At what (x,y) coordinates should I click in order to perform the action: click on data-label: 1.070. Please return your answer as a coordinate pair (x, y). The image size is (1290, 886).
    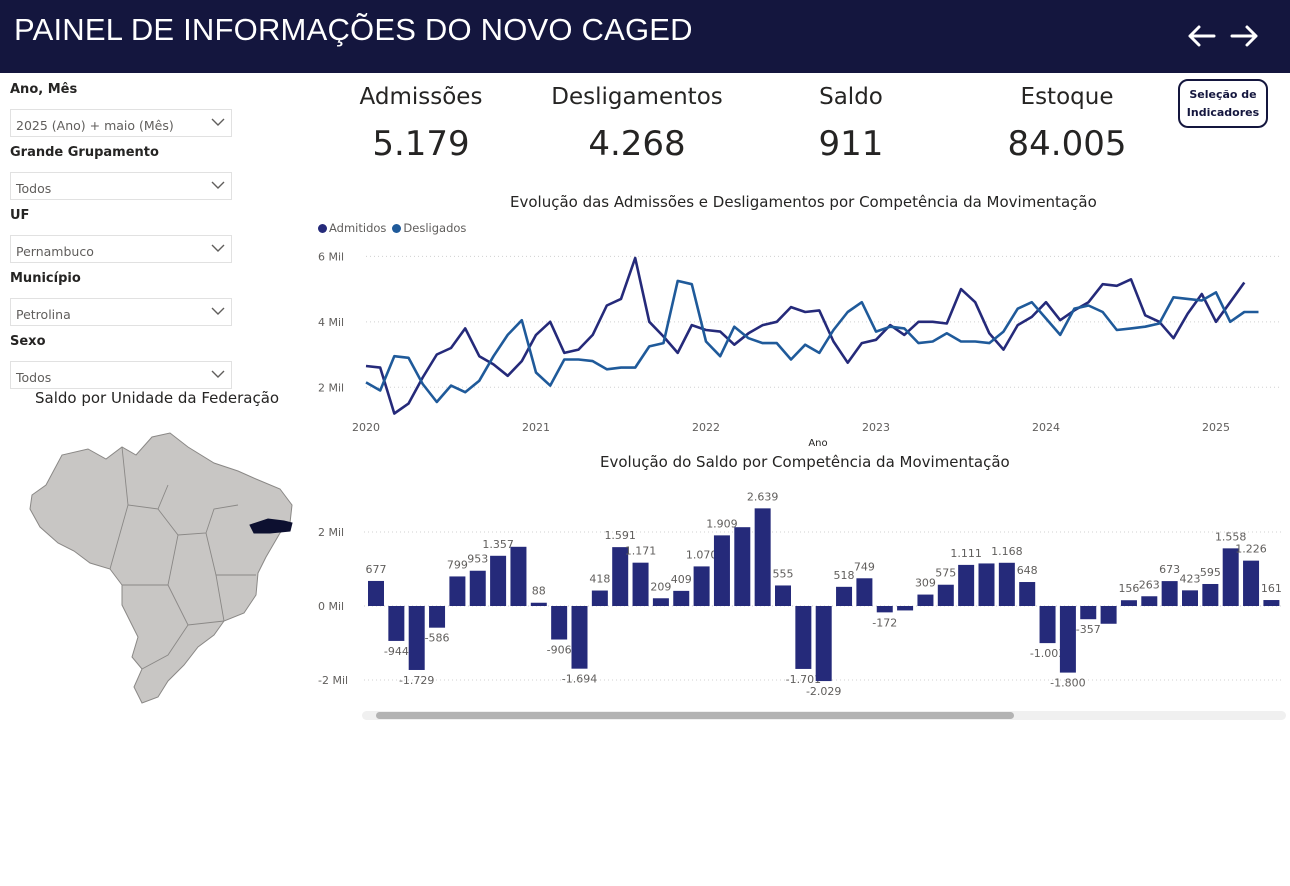
    Looking at the image, I should click on (702, 554).